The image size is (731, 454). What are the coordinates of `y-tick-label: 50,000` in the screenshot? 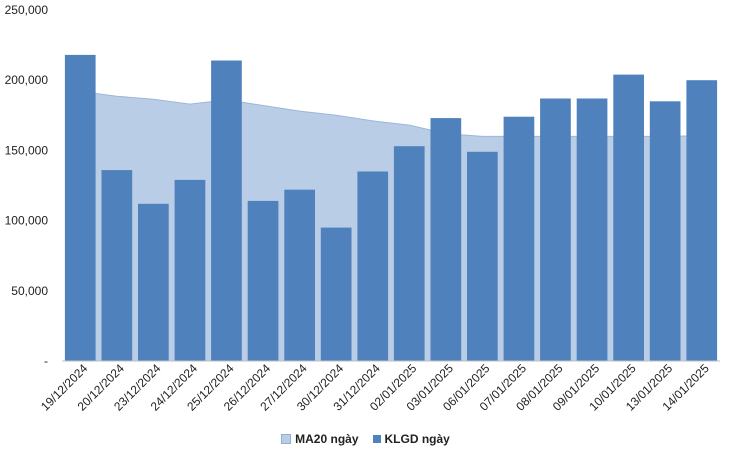 It's located at (29, 291).